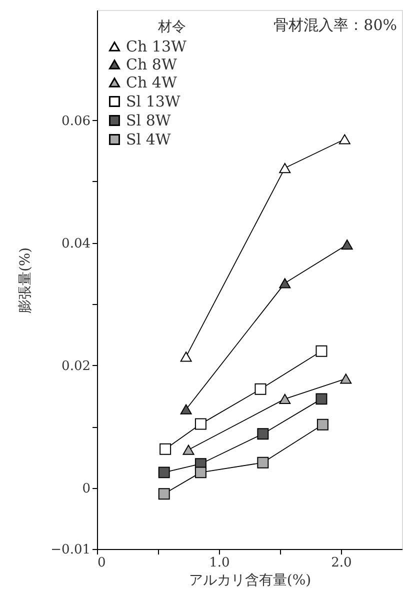 This screenshot has height=602, width=403. Describe the element at coordinates (76, 244) in the screenshot. I see `y-tick-label: 0.04` at that location.